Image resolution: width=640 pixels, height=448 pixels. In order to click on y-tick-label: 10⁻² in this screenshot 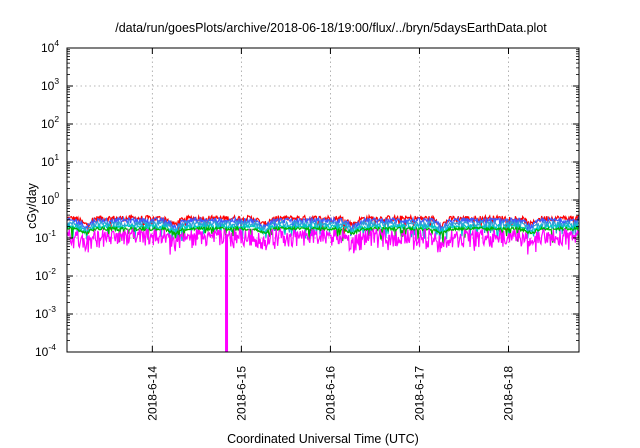, I will do `click(45, 274)`.